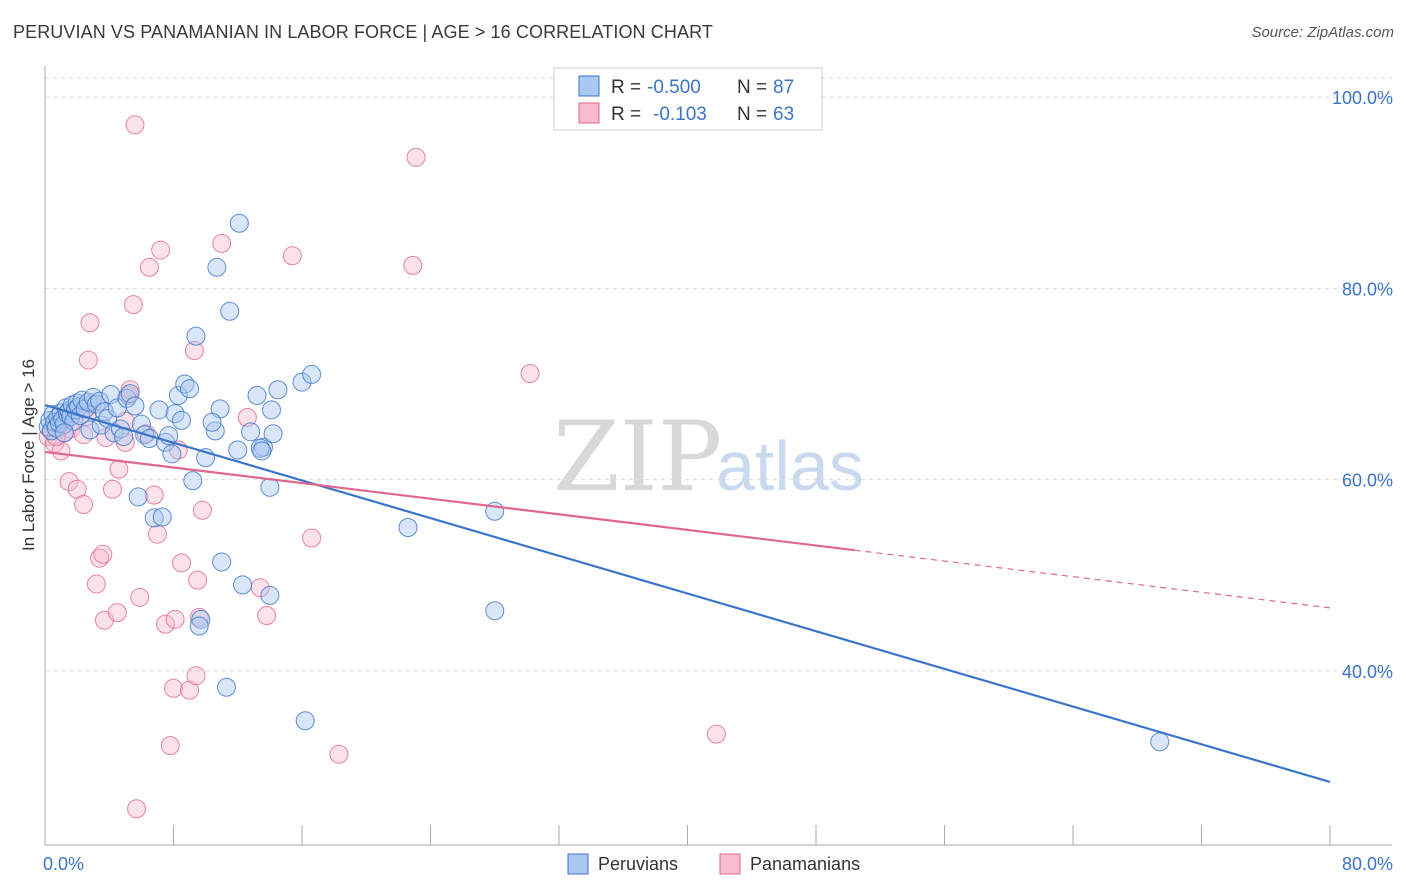 This screenshot has width=1406, height=892. Describe the element at coordinates (589, 86) in the screenshot. I see `legend-swatch-peruvians` at that location.